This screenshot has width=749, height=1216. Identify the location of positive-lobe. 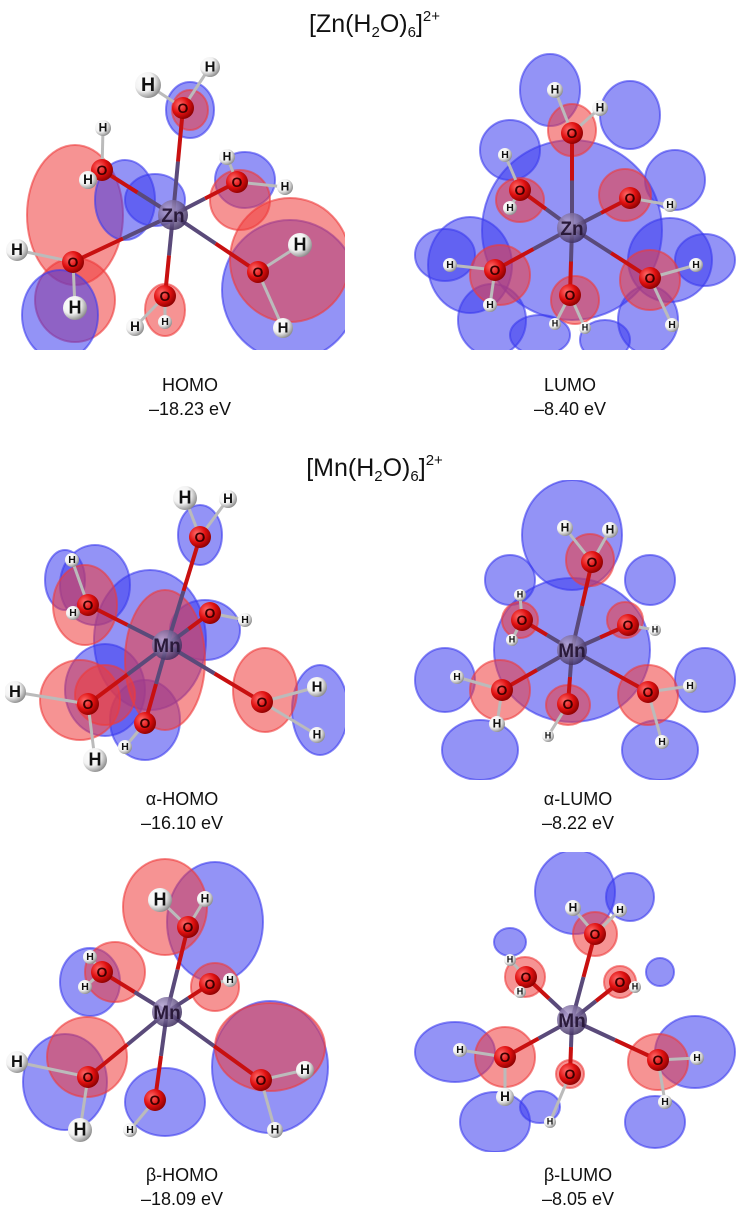
(165, 660).